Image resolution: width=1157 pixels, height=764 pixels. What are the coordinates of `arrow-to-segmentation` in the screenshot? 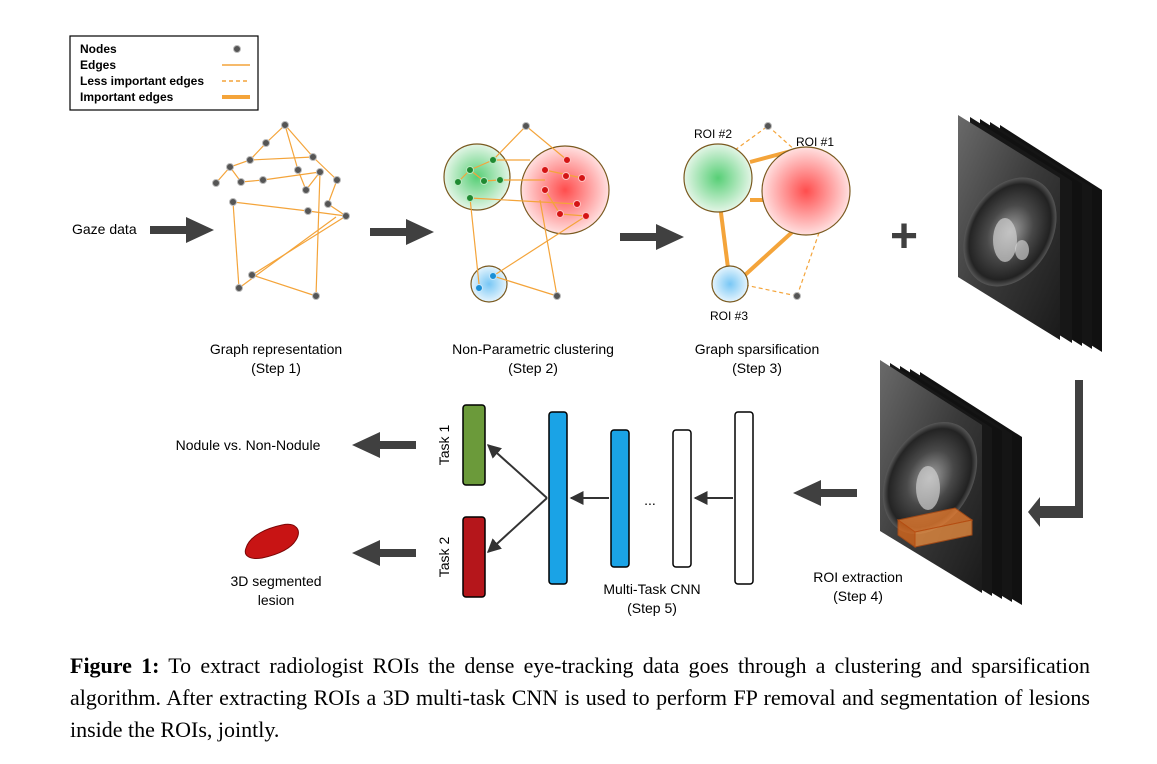 It's located at (384, 553).